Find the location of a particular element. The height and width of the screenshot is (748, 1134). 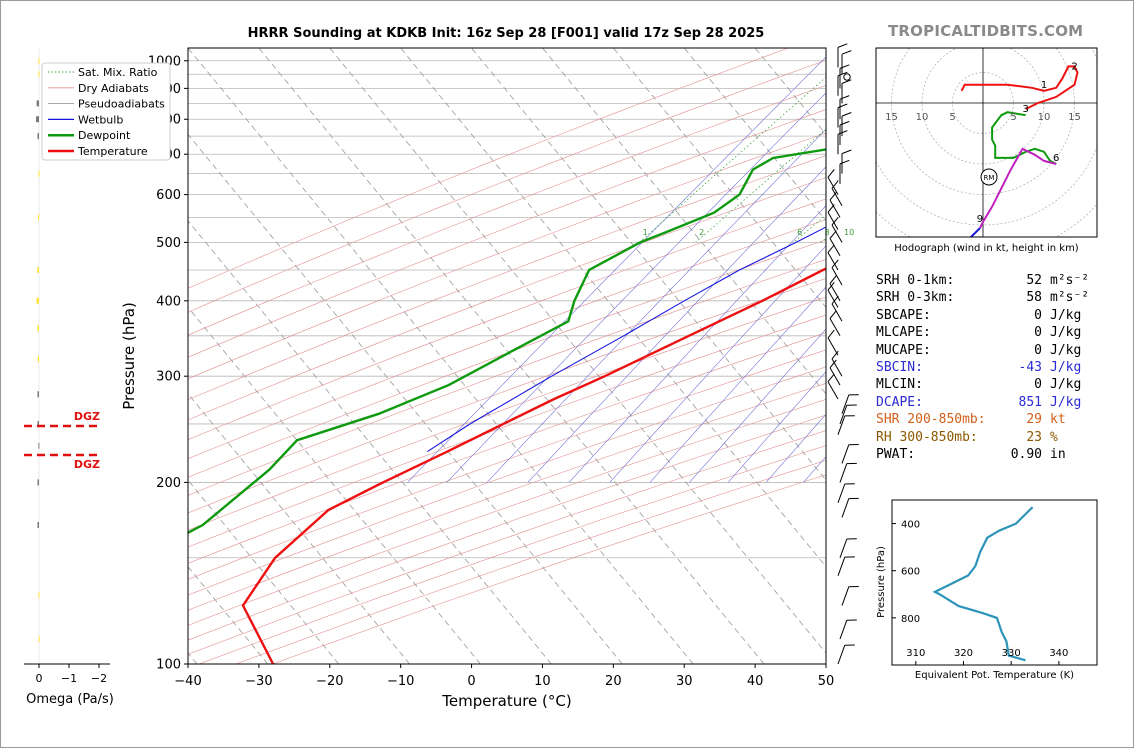

right-mover-label: RM is located at coordinates (989, 178).